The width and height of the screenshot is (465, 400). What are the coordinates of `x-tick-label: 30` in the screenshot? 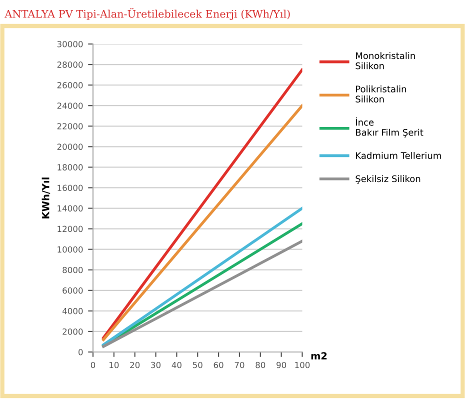 It's located at (156, 365).